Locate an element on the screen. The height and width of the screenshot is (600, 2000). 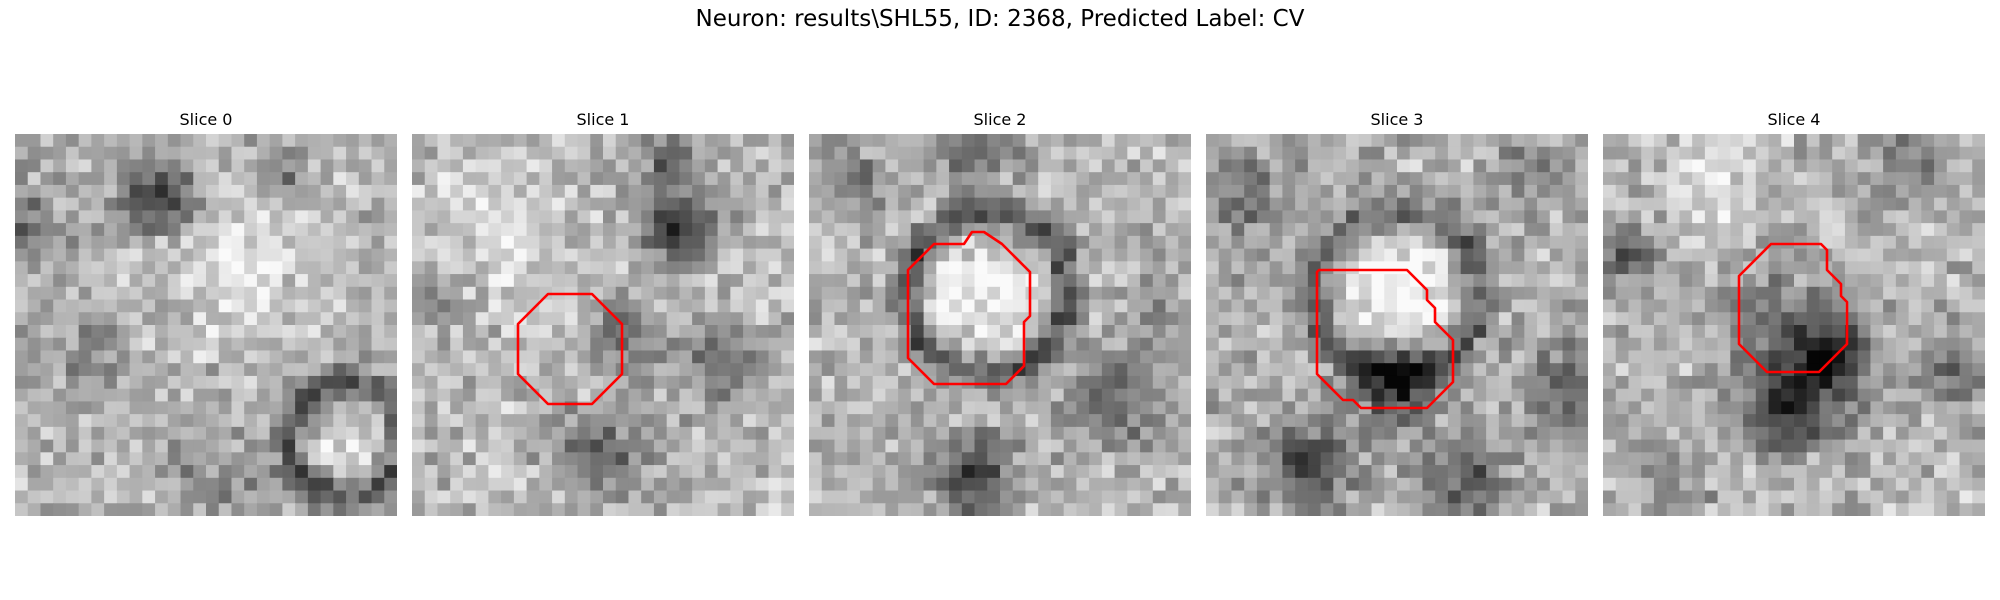
panel-title-slice-1: Slice 1 is located at coordinates (603, 119).